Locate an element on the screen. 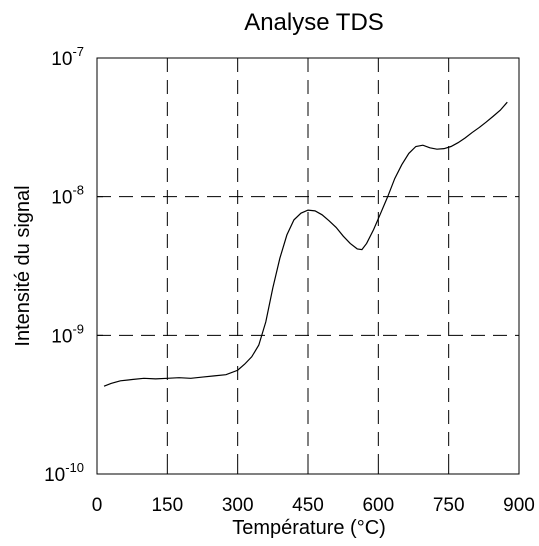 The width and height of the screenshot is (539, 546). chart-title: Analyse TDS is located at coordinates (314, 22).